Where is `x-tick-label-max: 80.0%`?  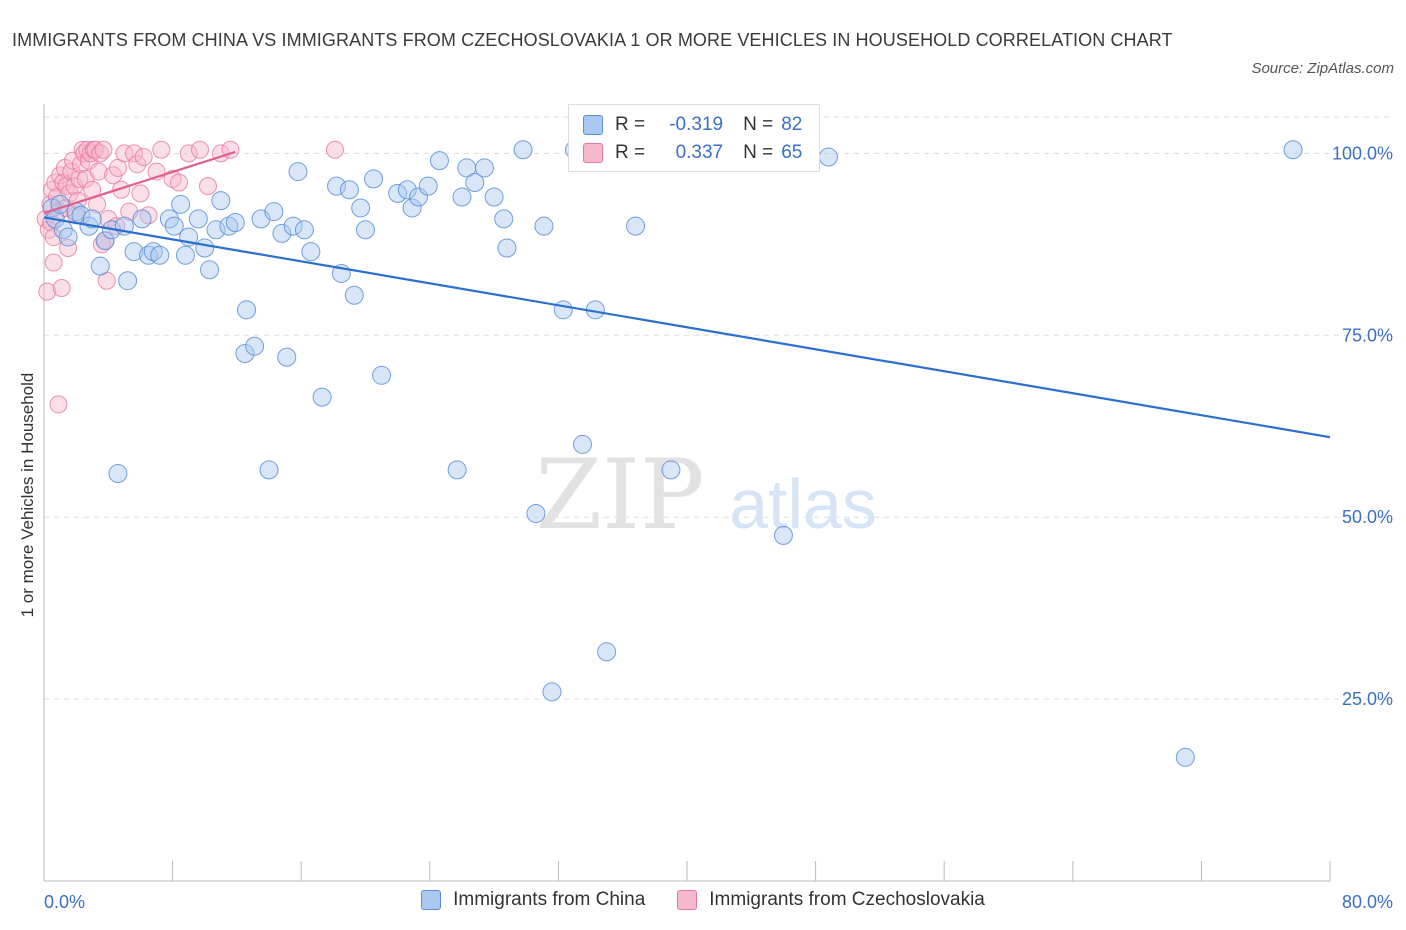
x-tick-label-max: 80.0% is located at coordinates (1367, 902).